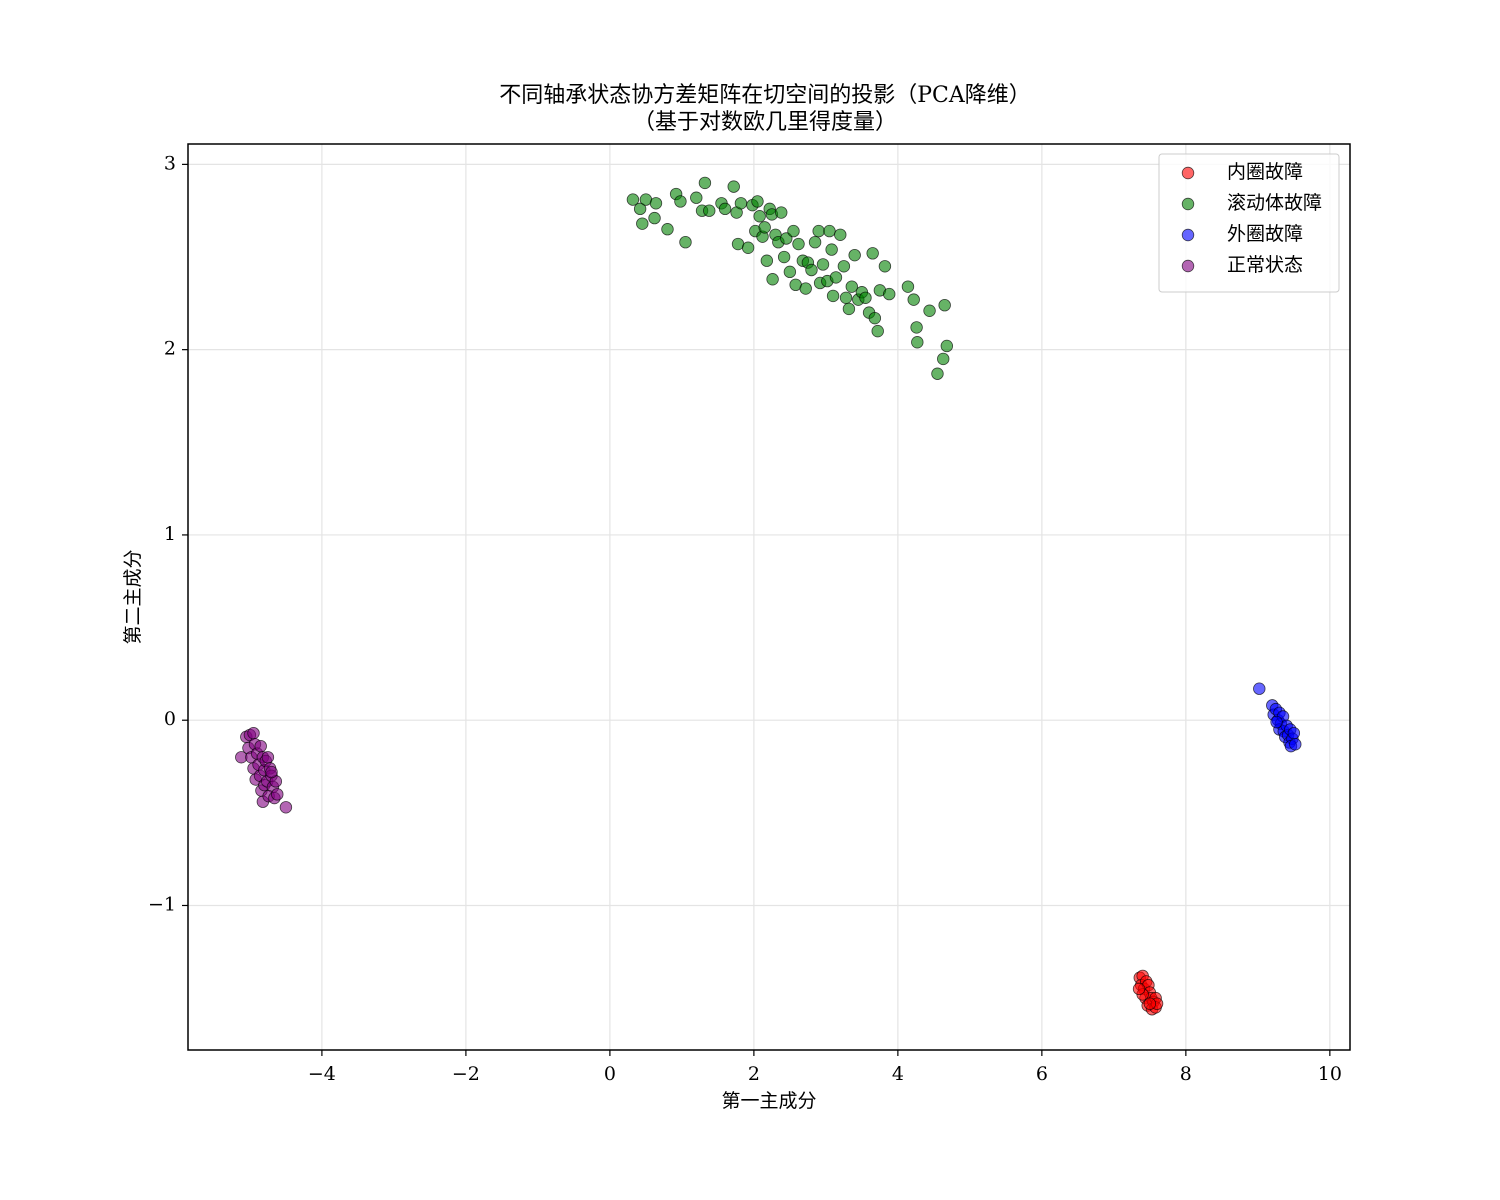 This screenshot has width=1500, height=1200. What do you see at coordinates (133, 596) in the screenshot?
I see `y-axis-label: 第二主成分` at bounding box center [133, 596].